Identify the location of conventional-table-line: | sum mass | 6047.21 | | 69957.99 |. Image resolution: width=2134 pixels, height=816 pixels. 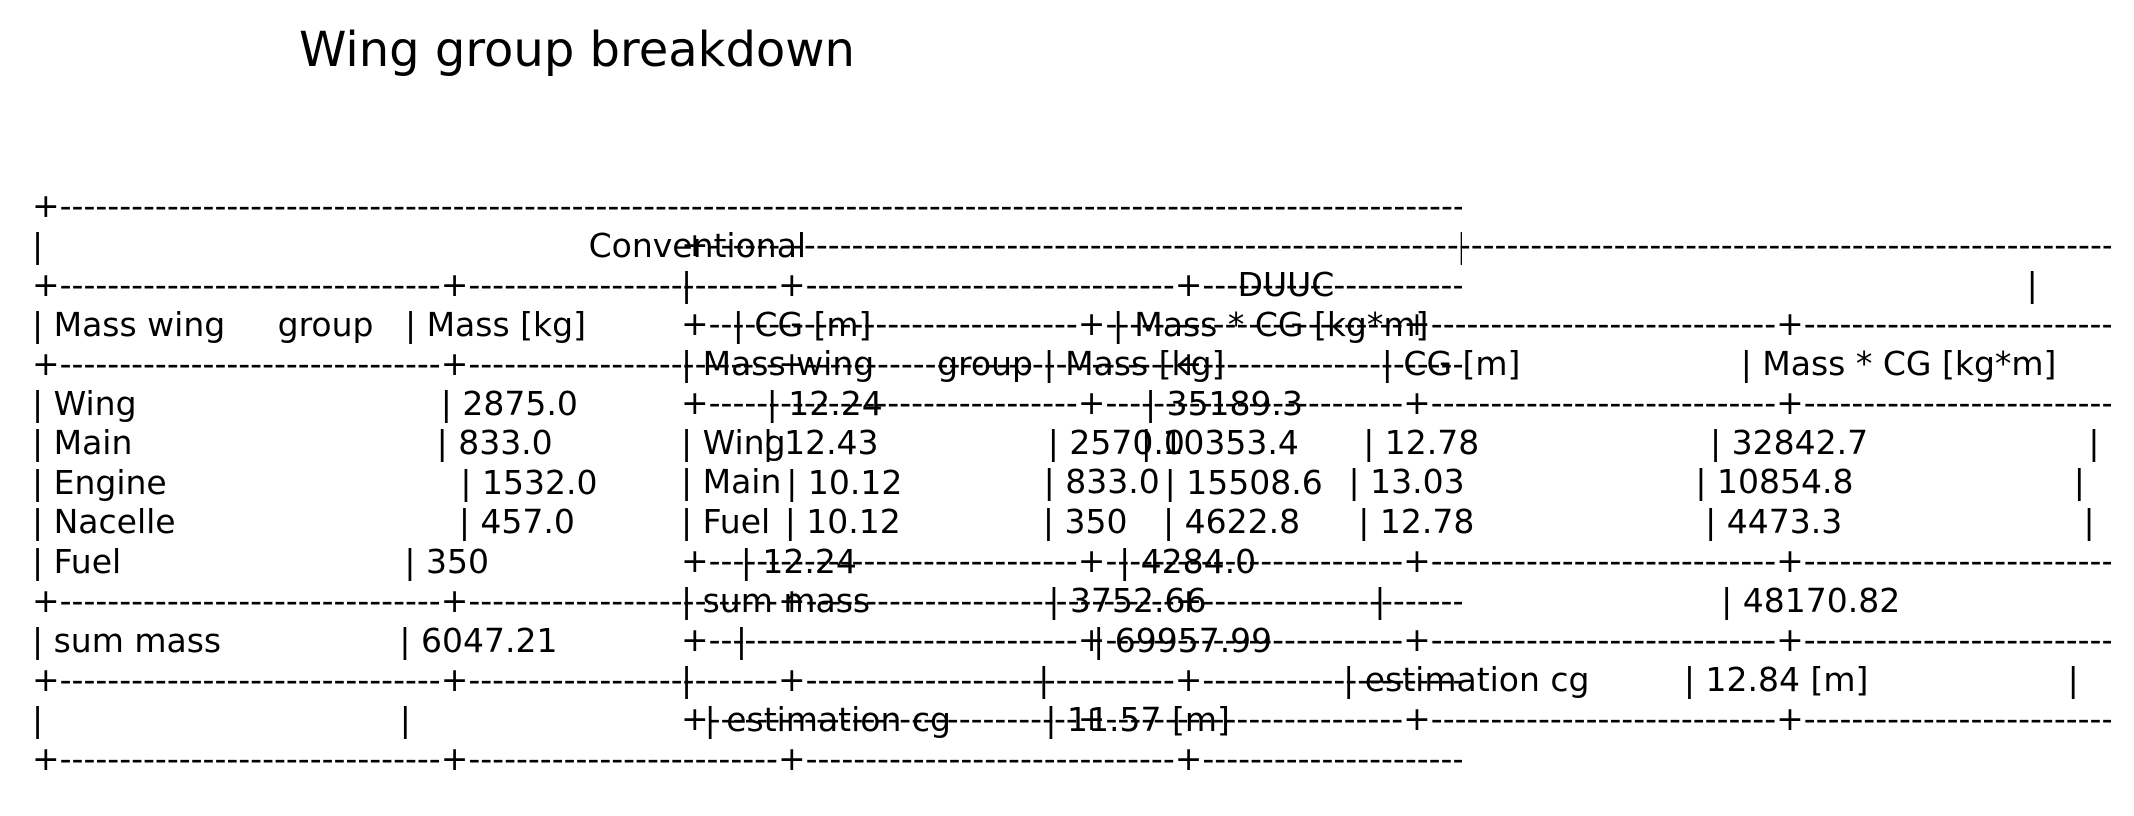
(747, 640).